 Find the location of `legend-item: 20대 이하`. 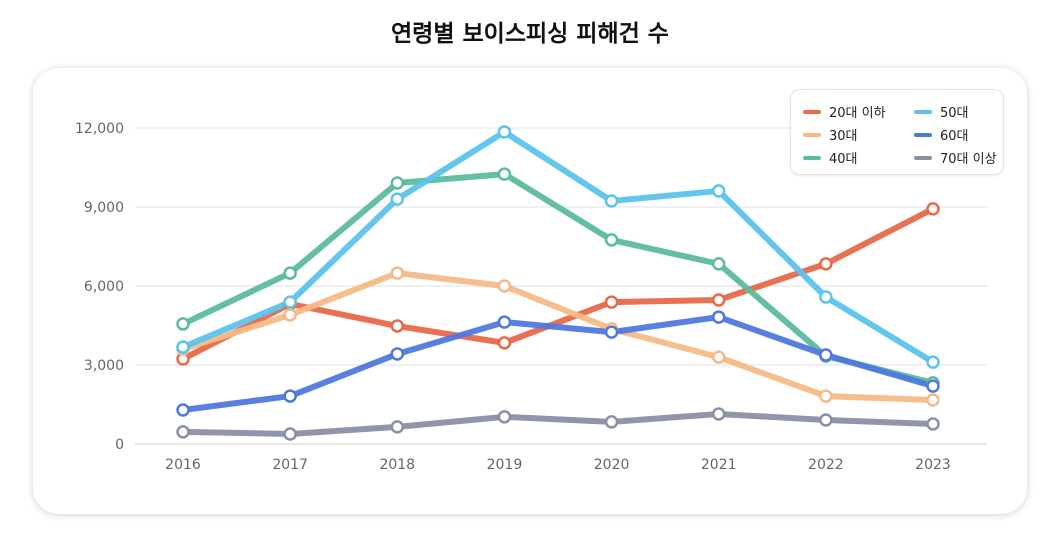

legend-item: 20대 이하 is located at coordinates (844, 111).